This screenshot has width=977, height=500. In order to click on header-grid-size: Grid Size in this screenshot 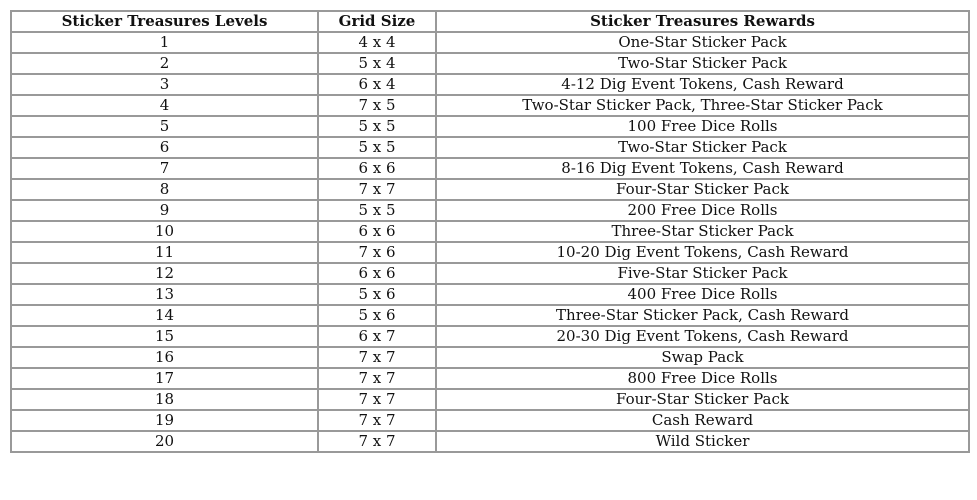, I will do `click(377, 21)`.